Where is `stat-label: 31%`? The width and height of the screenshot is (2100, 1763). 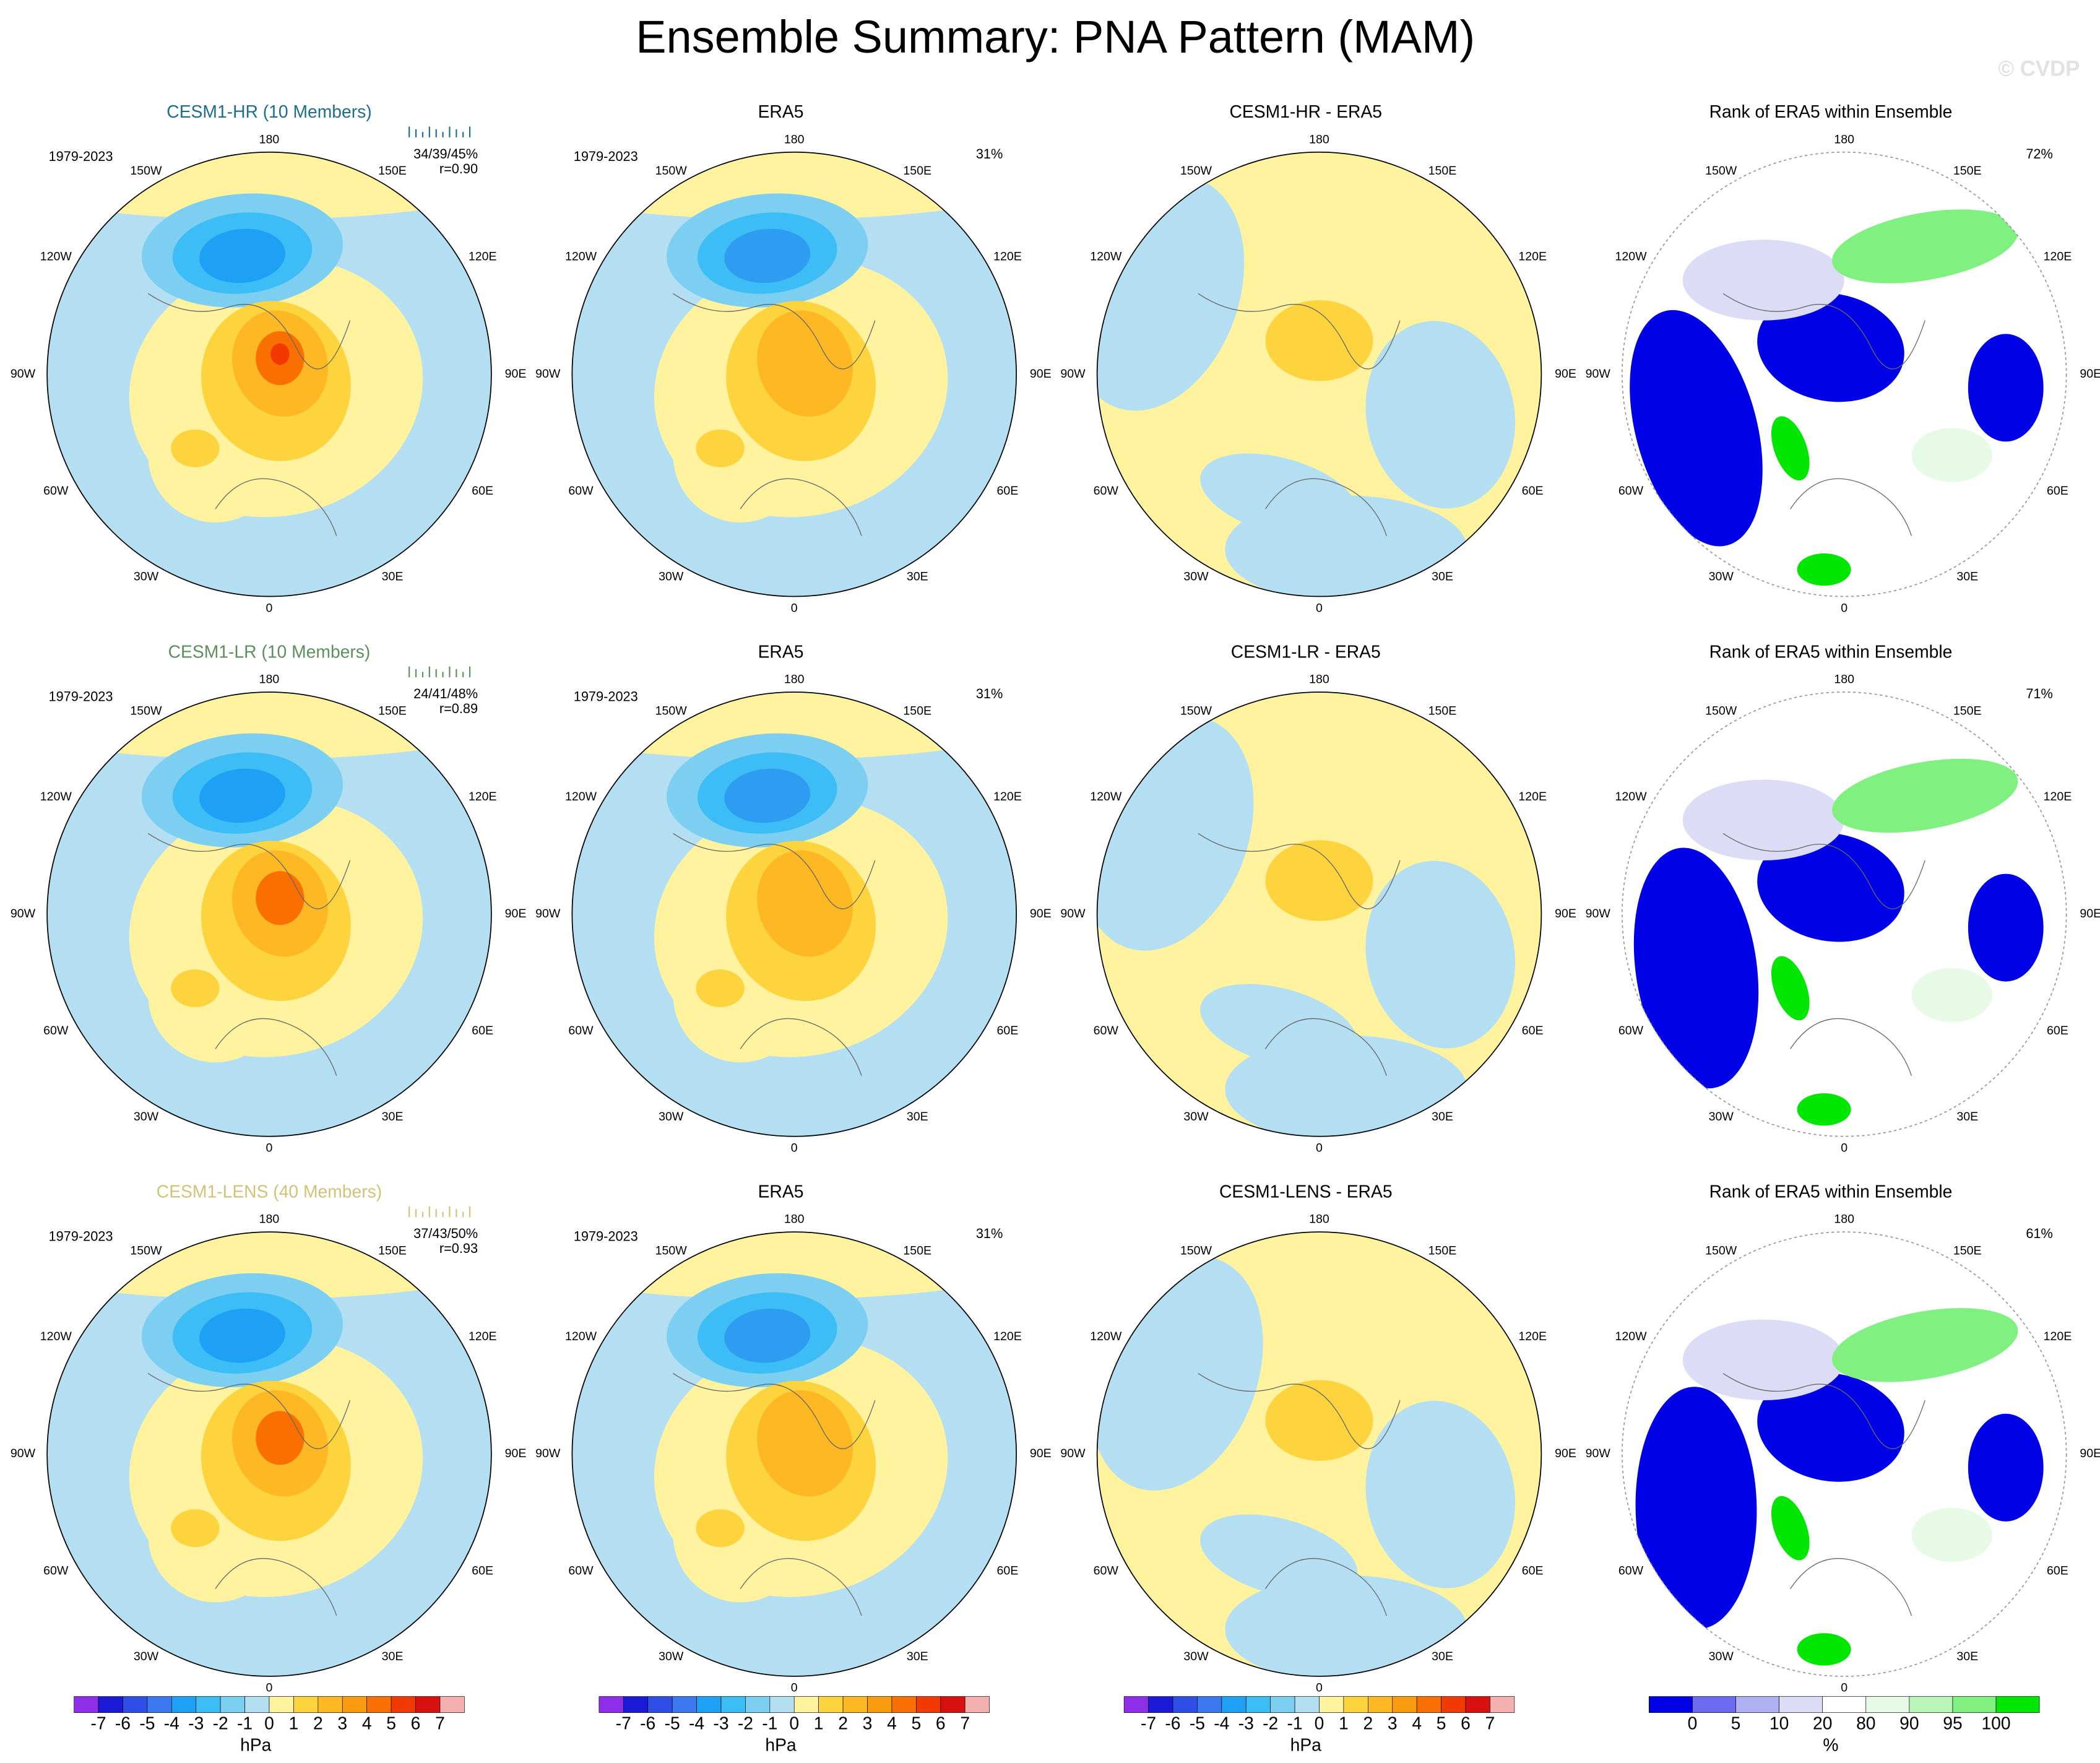
stat-label: 31% is located at coordinates (989, 1233).